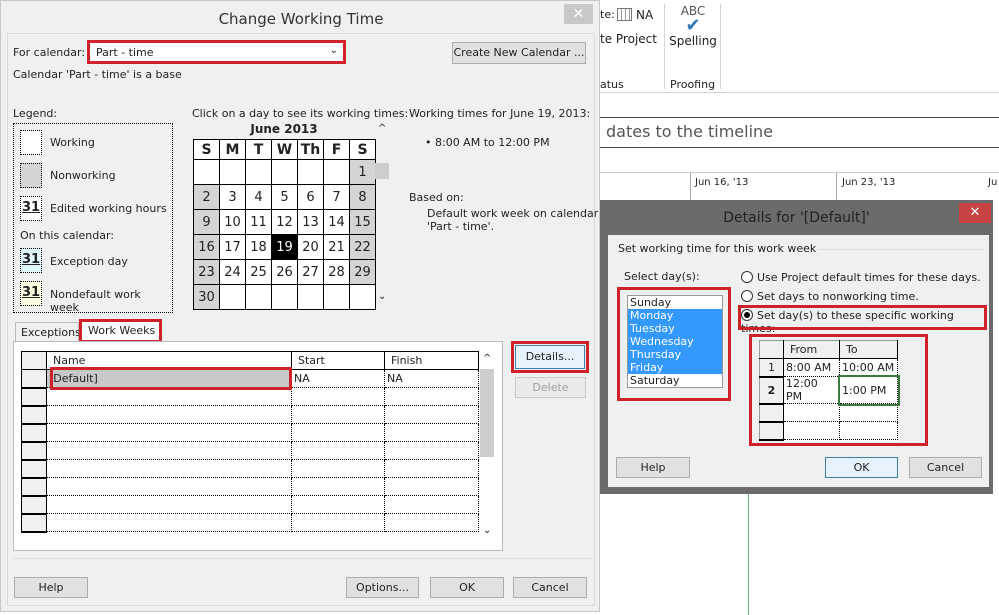 The width and height of the screenshot is (999, 615). I want to click on details-cancel-button: Cancel, so click(945, 467).